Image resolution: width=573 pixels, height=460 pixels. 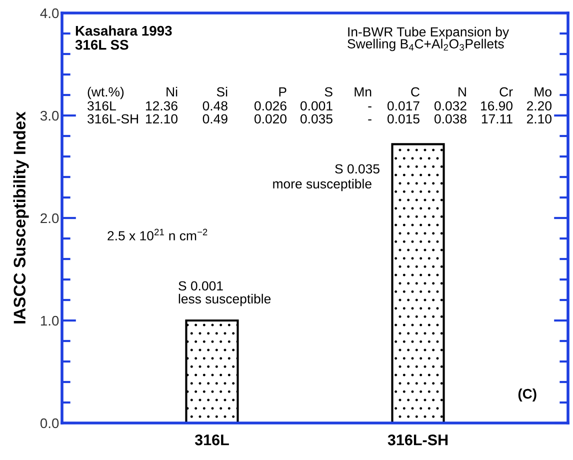 I want to click on annotation: S, so click(x=328, y=92).